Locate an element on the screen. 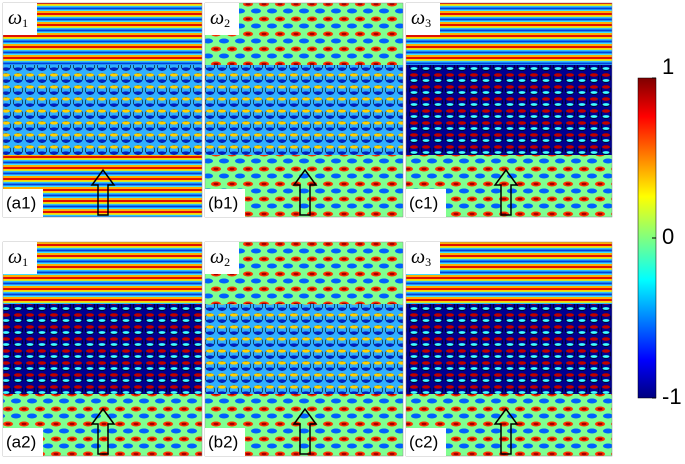 The height and width of the screenshot is (464, 685). panel: (c2) ω3 is located at coordinates (509, 349).